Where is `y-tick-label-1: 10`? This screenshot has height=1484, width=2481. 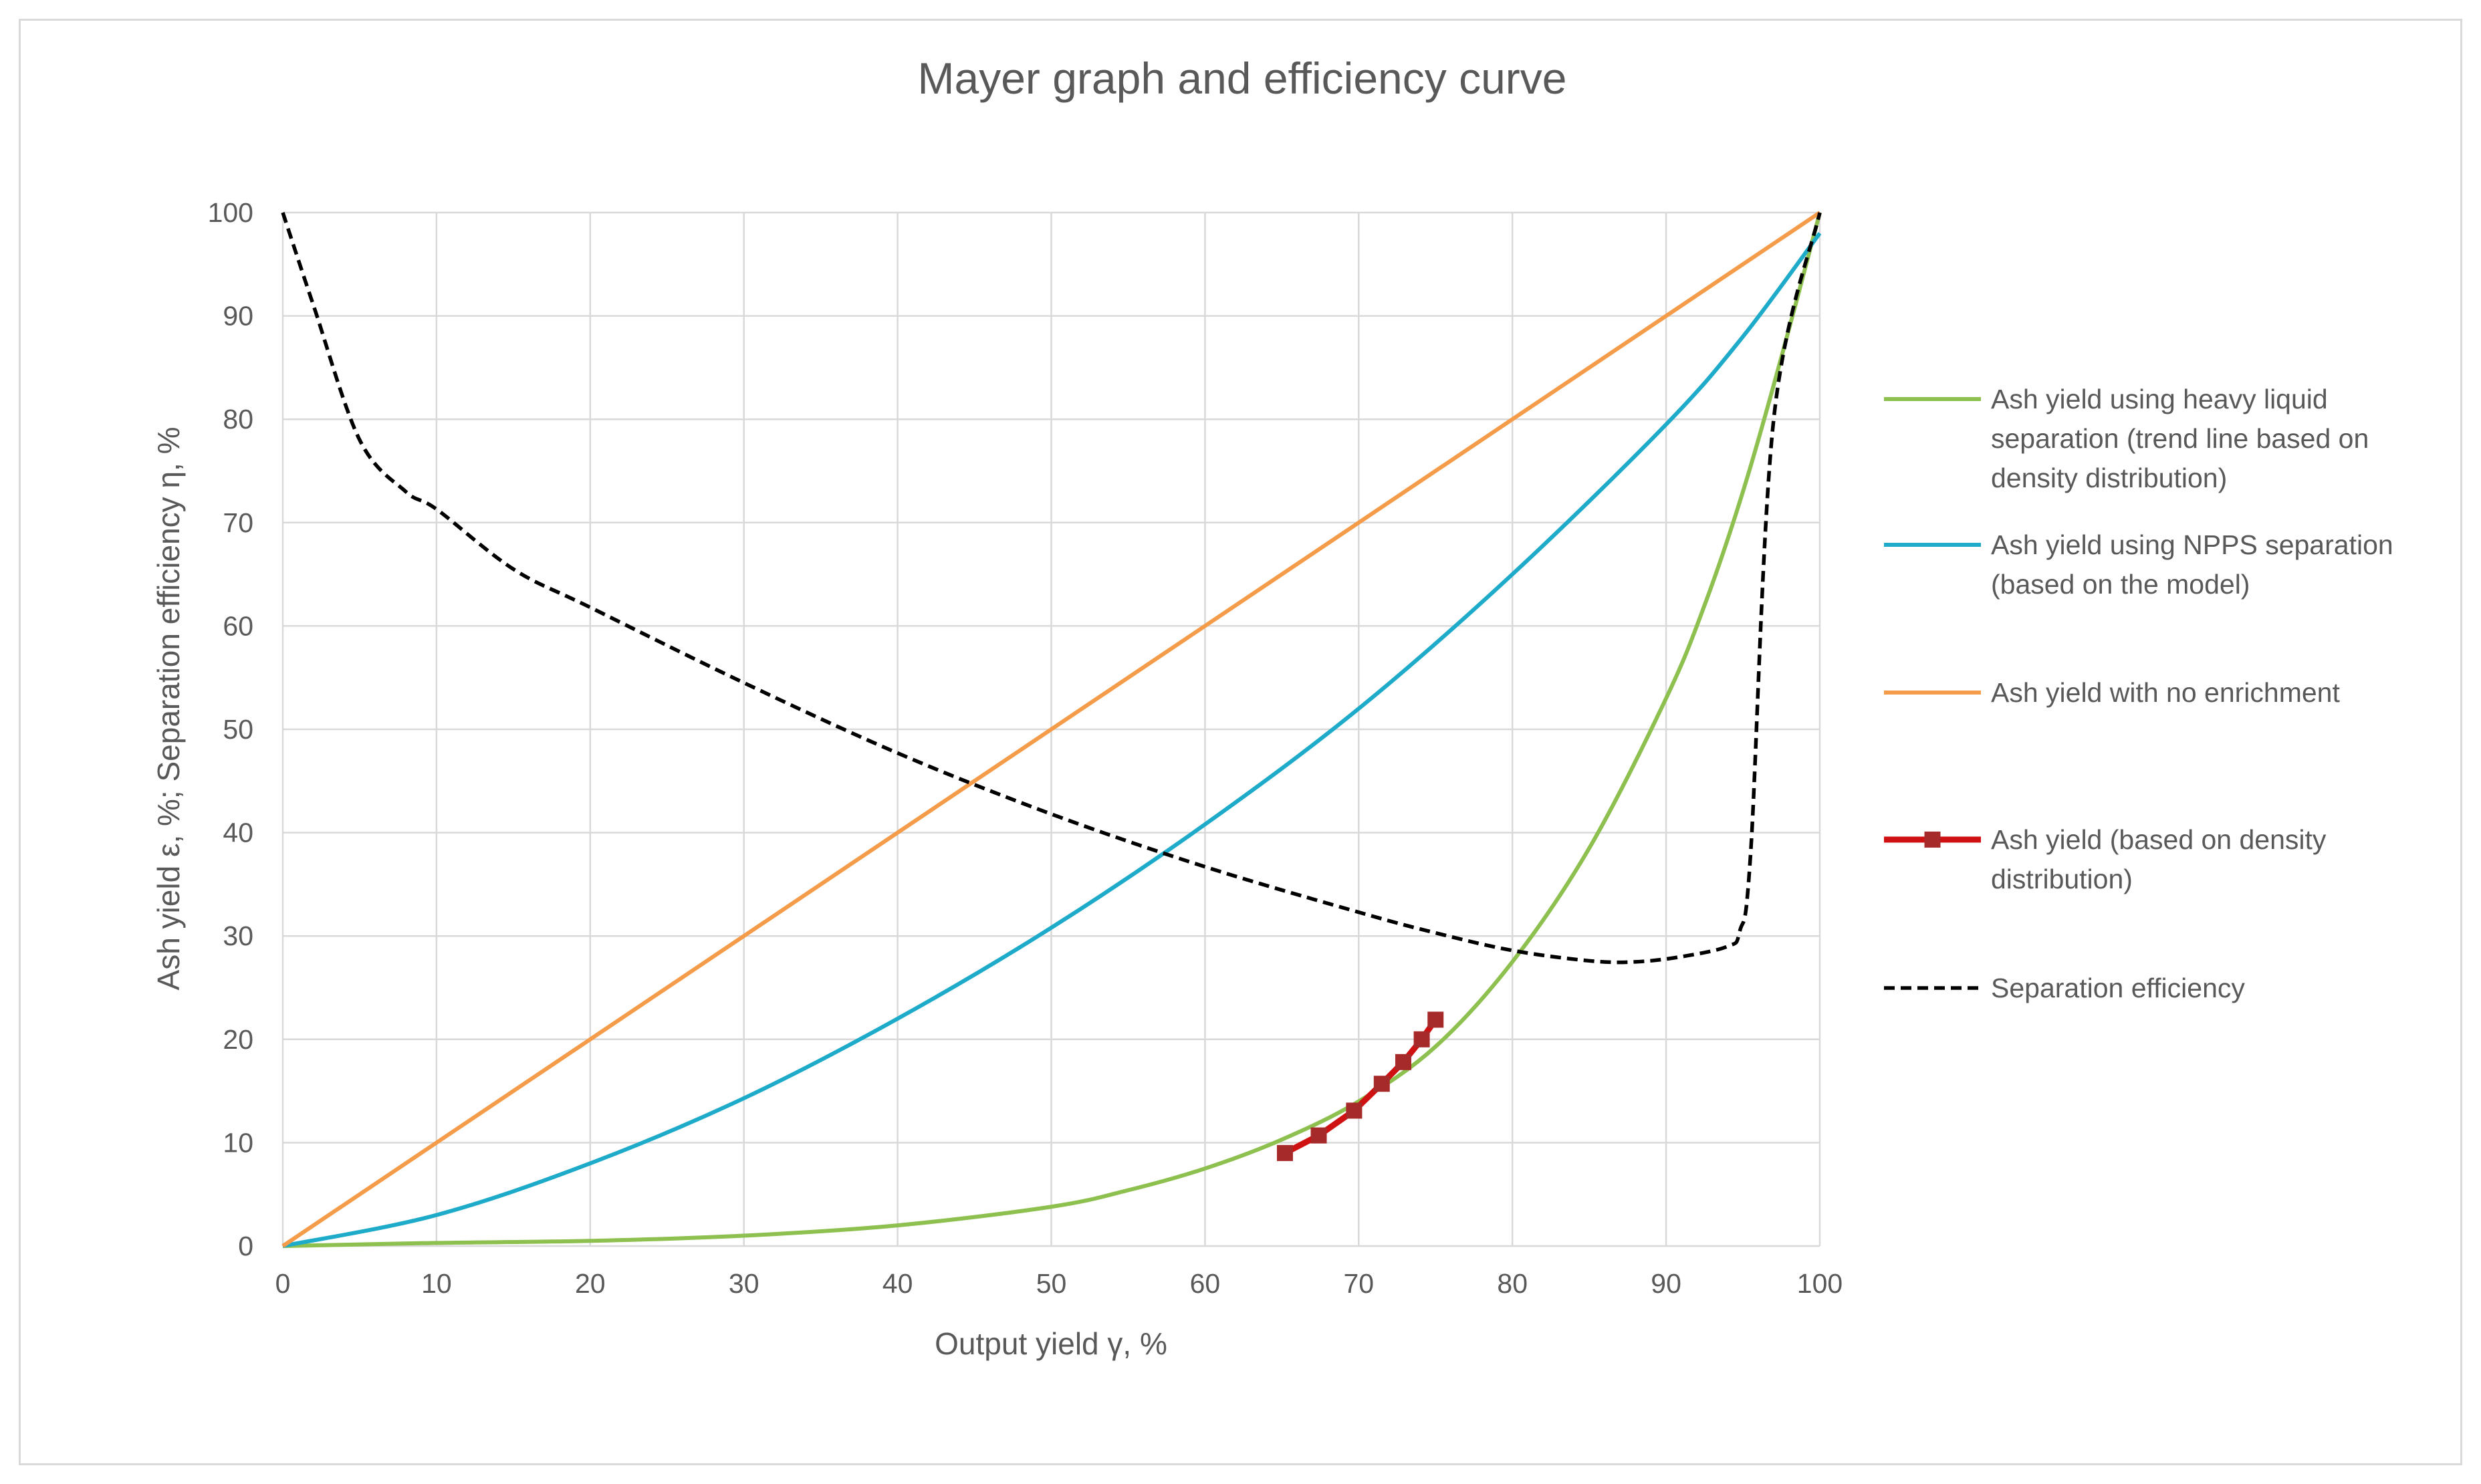
y-tick-label-1: 10 is located at coordinates (238, 1142).